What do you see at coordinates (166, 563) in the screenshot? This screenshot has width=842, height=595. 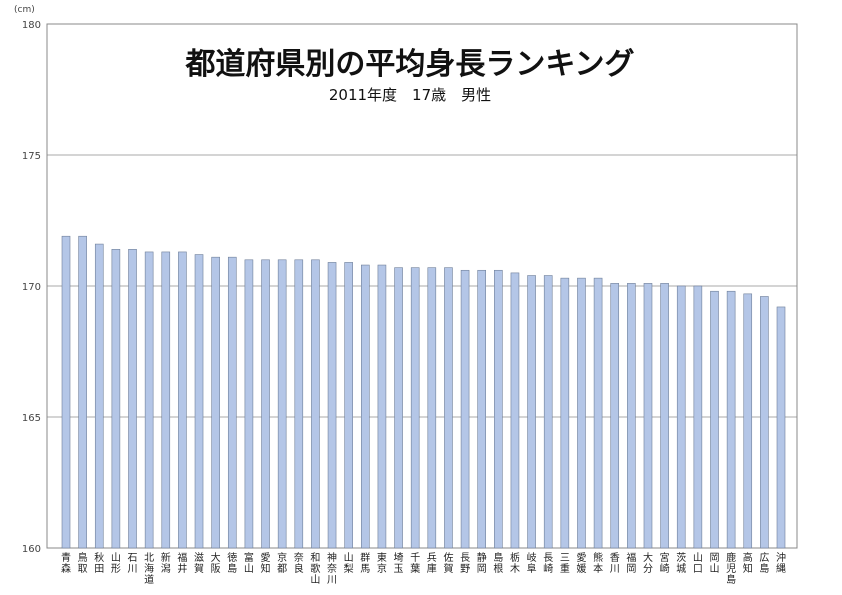 I see `category-label: 新潟` at bounding box center [166, 563].